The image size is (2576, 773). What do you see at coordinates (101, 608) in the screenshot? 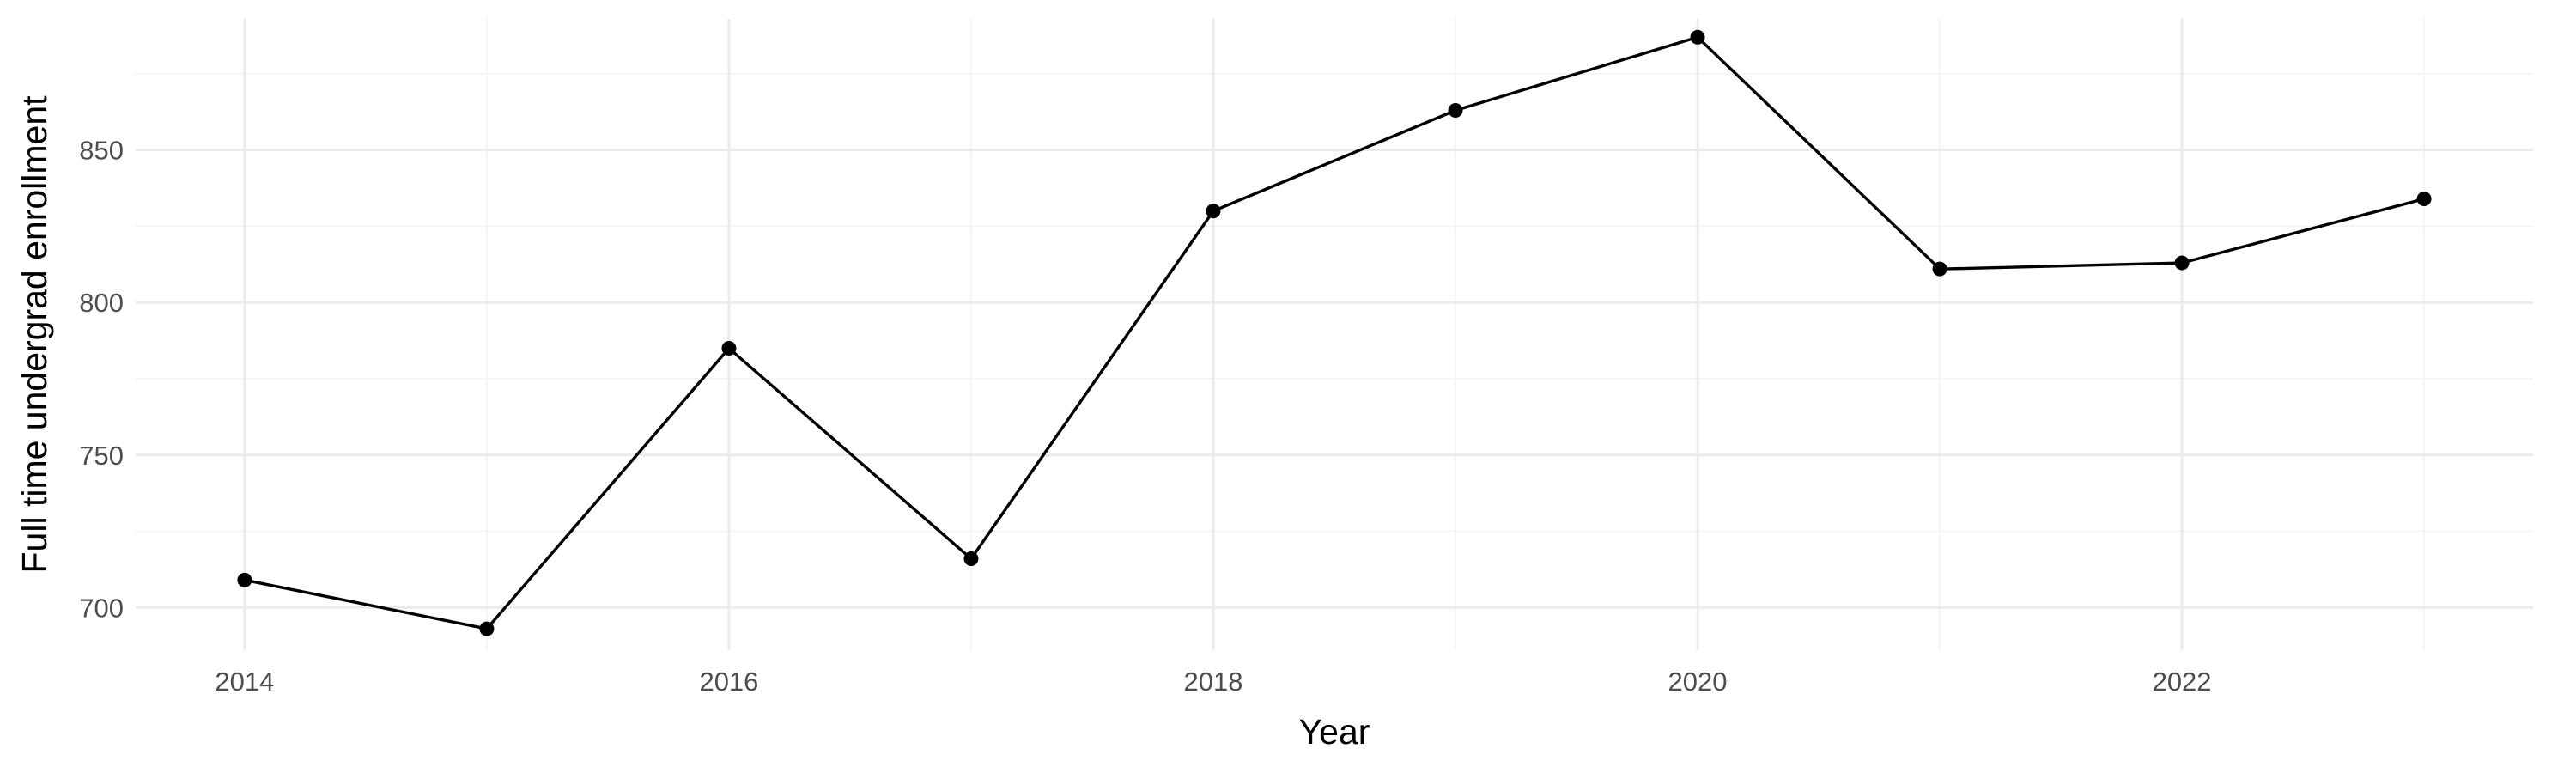
I see `y-tick-label: 700` at bounding box center [101, 608].